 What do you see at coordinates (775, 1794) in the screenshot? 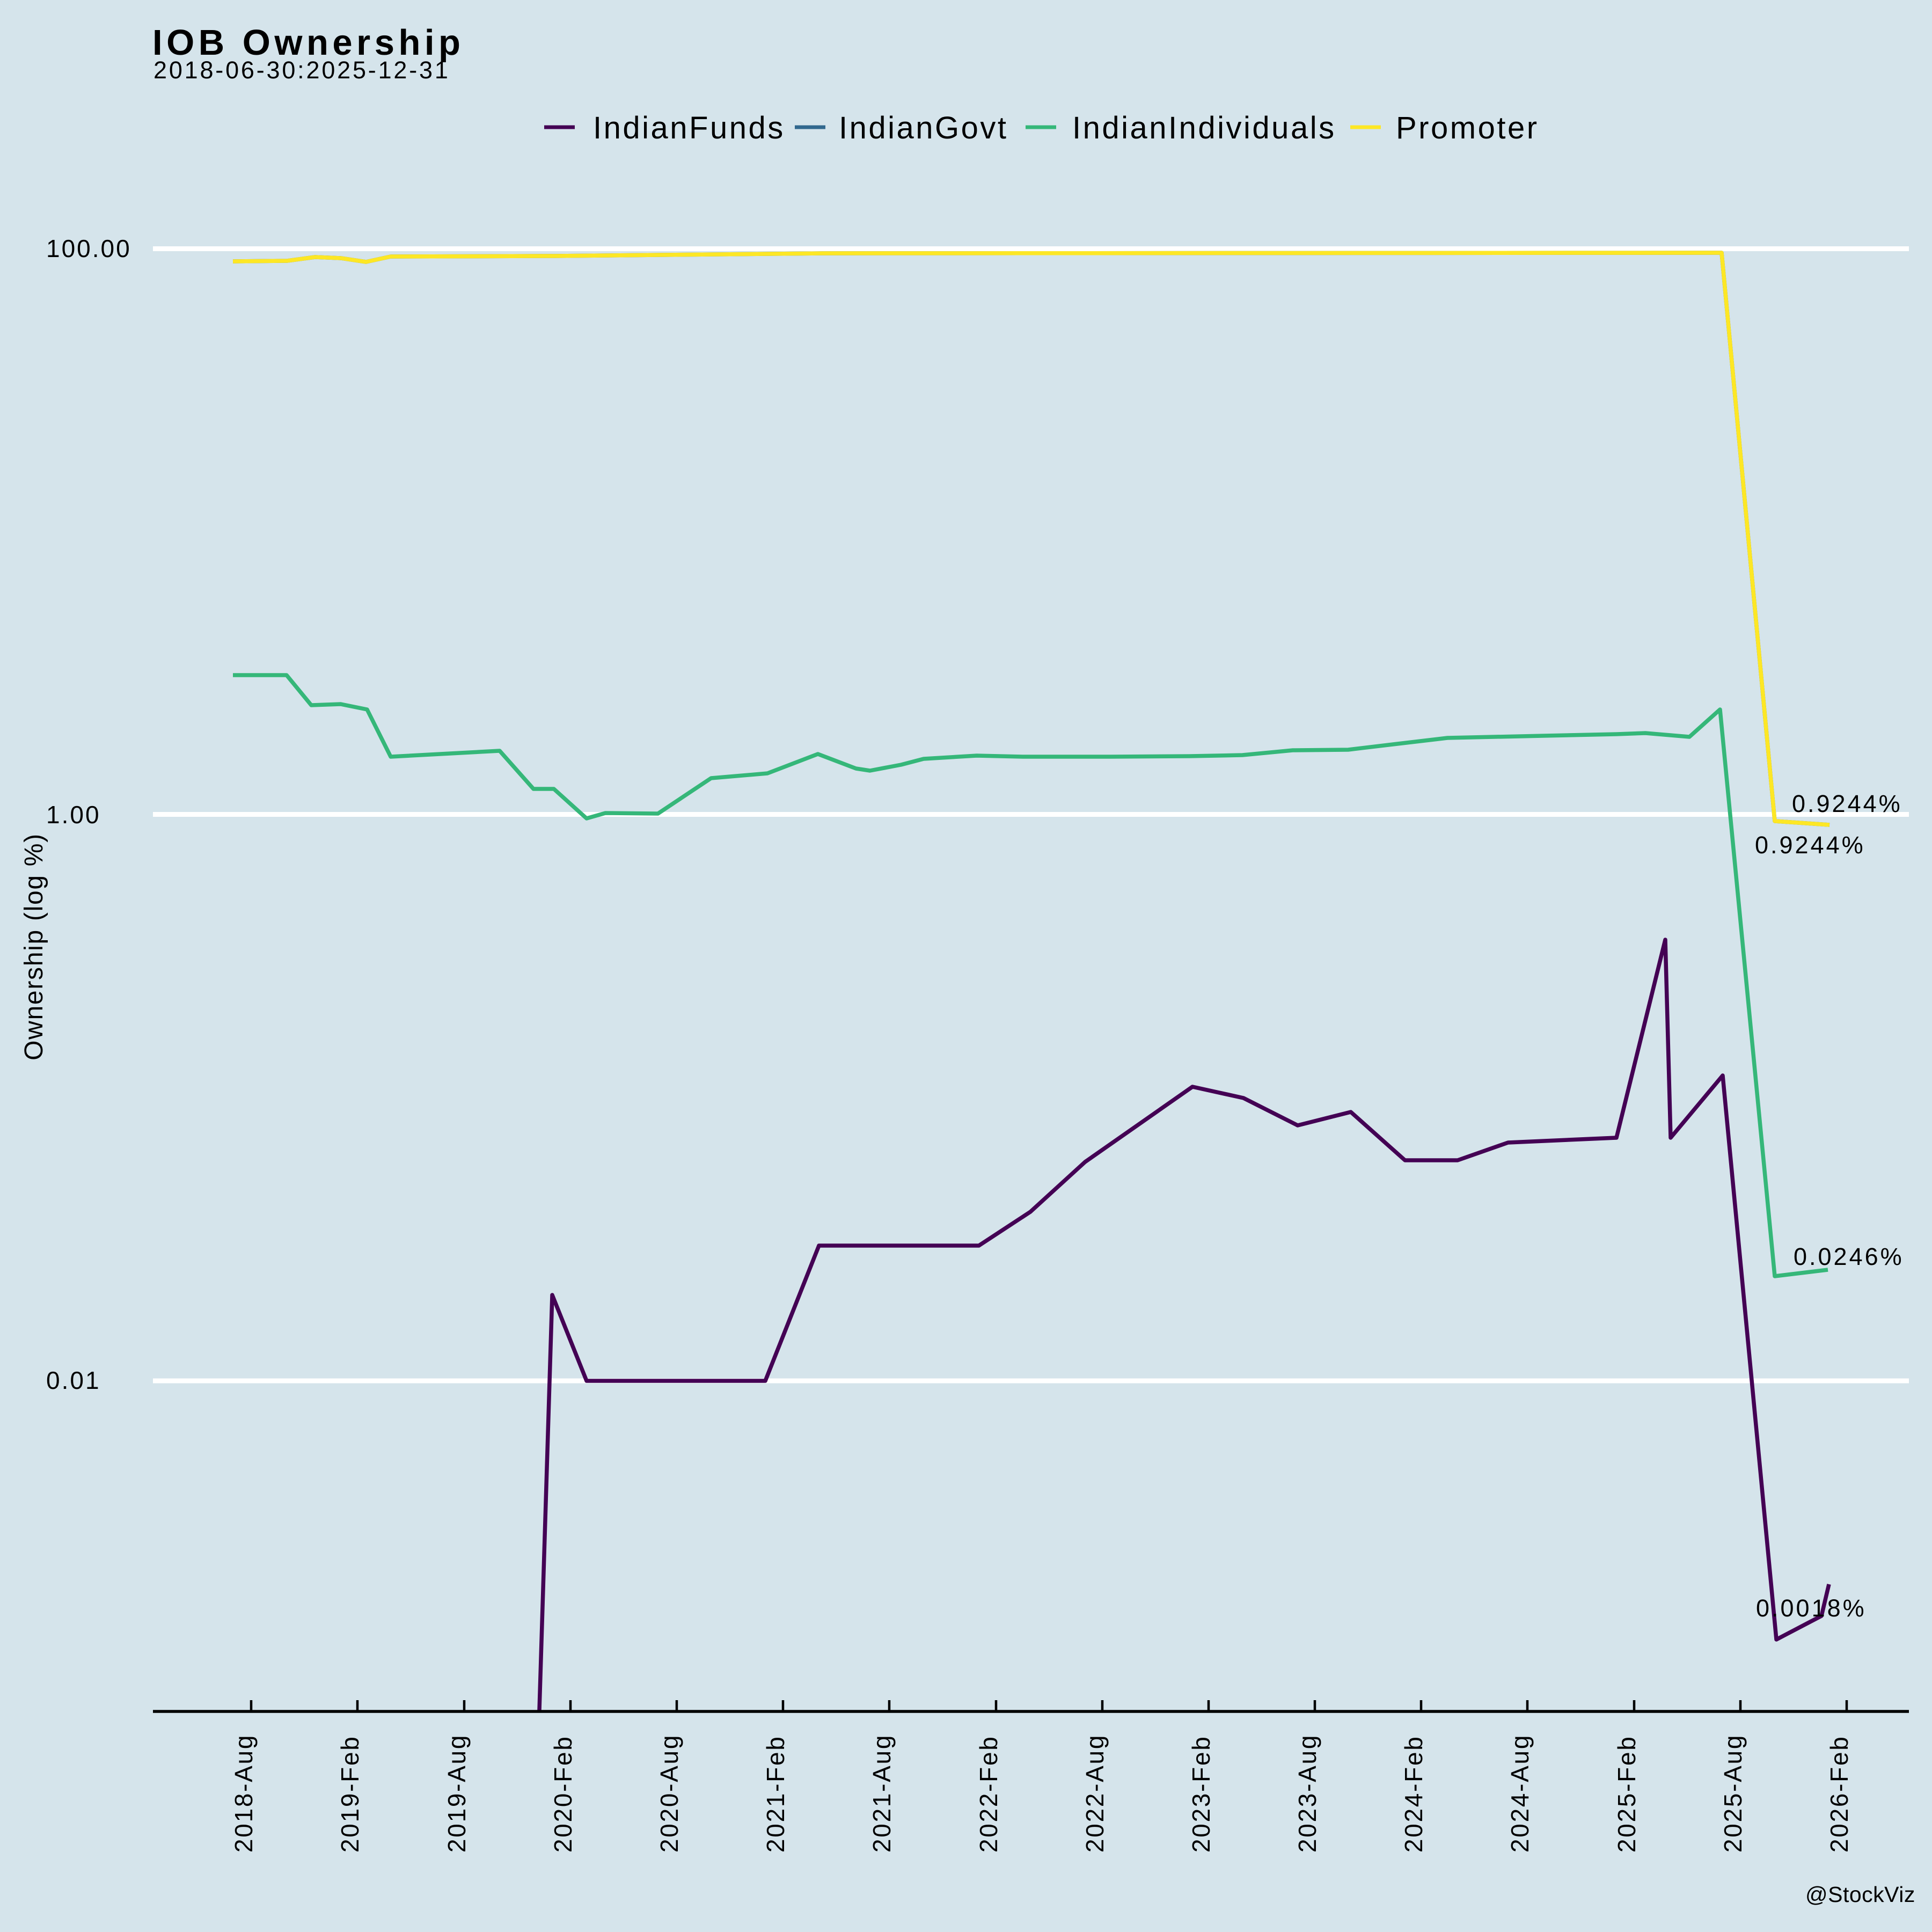
I see `svg-text: 2021-Feb` at bounding box center [775, 1794].